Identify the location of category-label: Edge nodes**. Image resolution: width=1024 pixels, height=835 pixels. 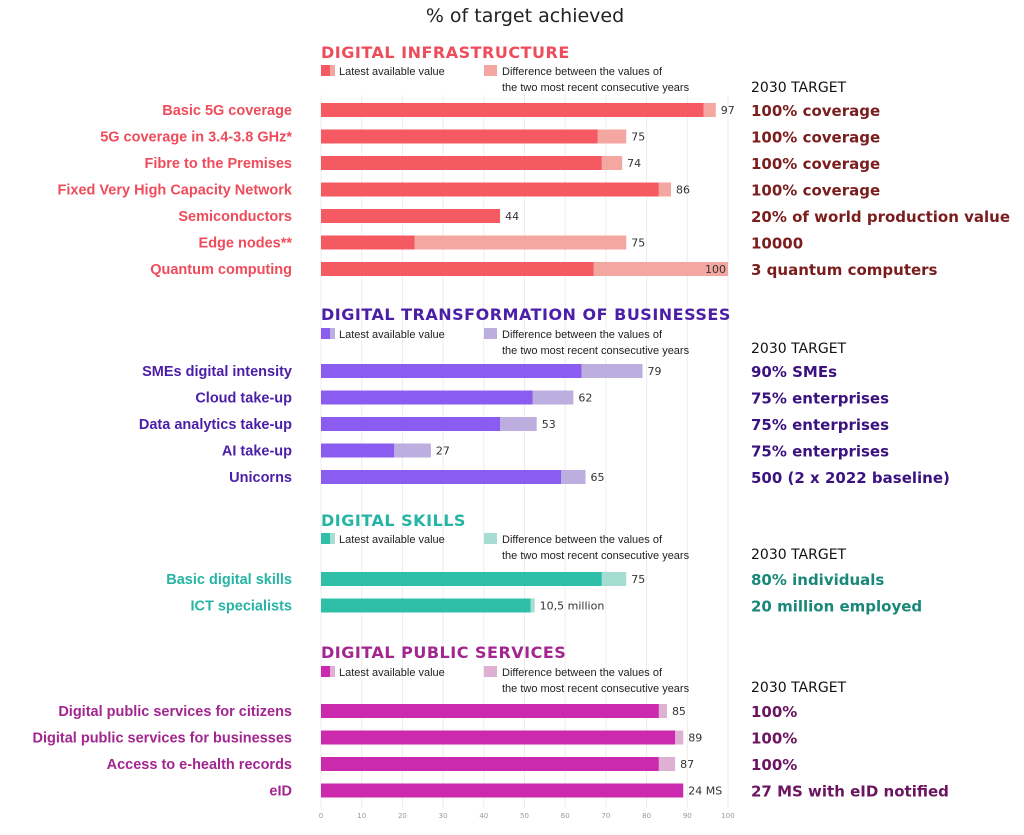
(246, 244).